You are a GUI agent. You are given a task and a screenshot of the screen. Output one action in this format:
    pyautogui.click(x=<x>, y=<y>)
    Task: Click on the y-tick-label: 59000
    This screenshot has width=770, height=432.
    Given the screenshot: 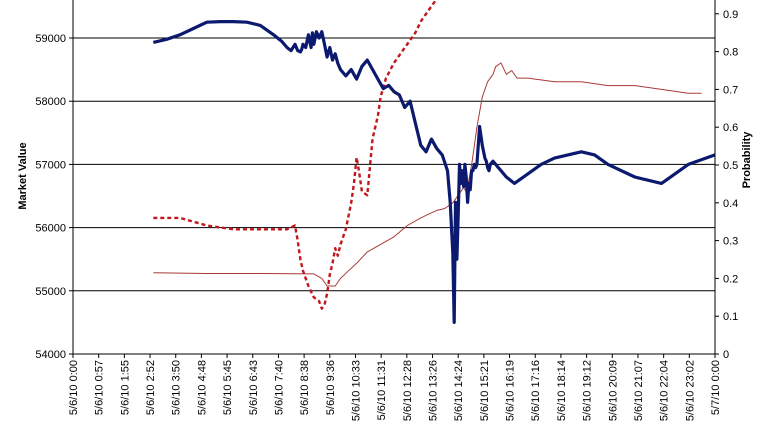 What is the action you would take?
    pyautogui.click(x=50, y=39)
    